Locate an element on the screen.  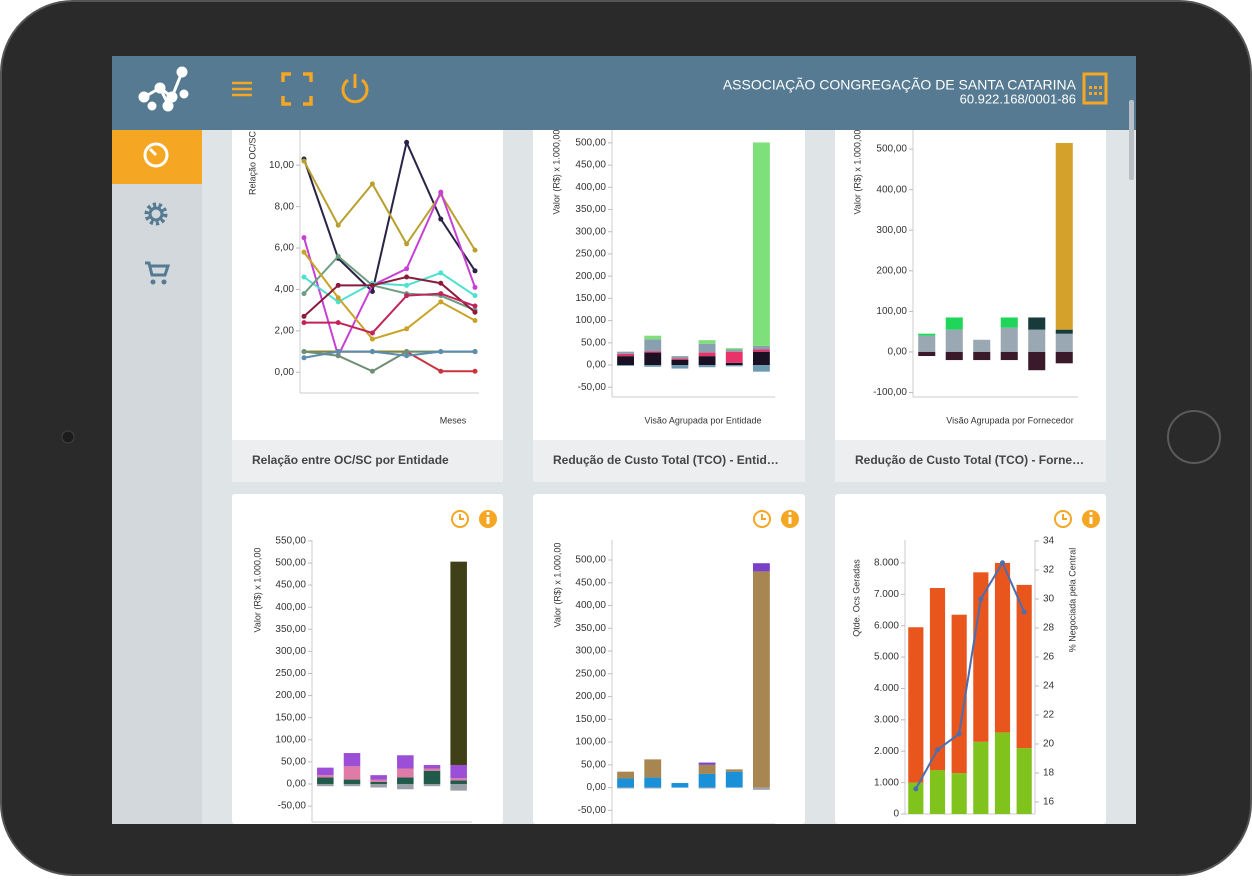
y-tick-label: 0,00 is located at coordinates (898, 352).